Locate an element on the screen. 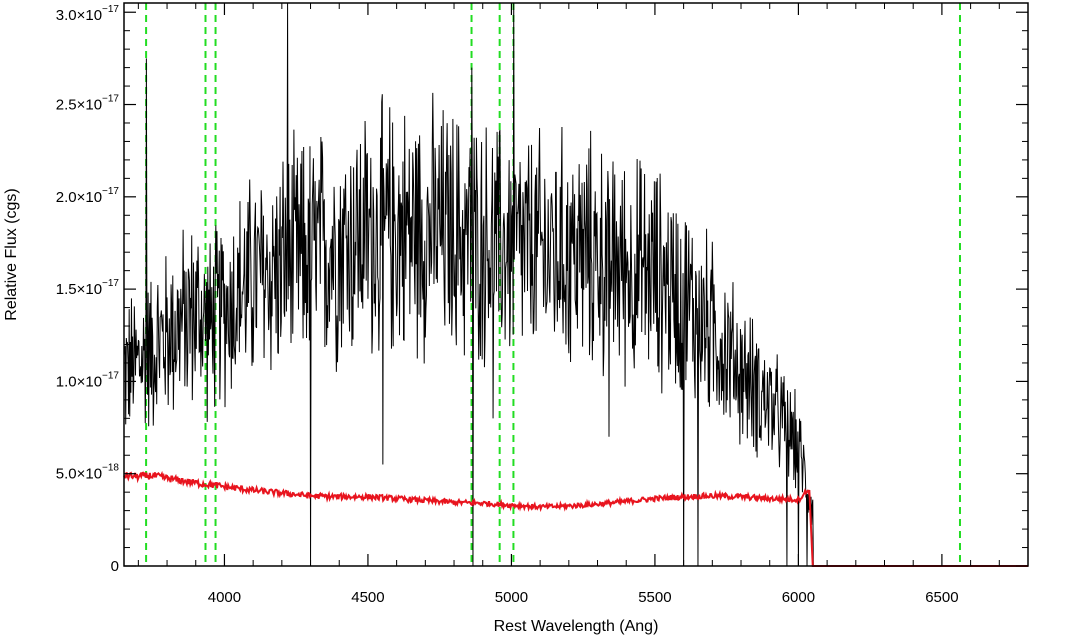  y-tick-label: 0 is located at coordinates (115, 566).